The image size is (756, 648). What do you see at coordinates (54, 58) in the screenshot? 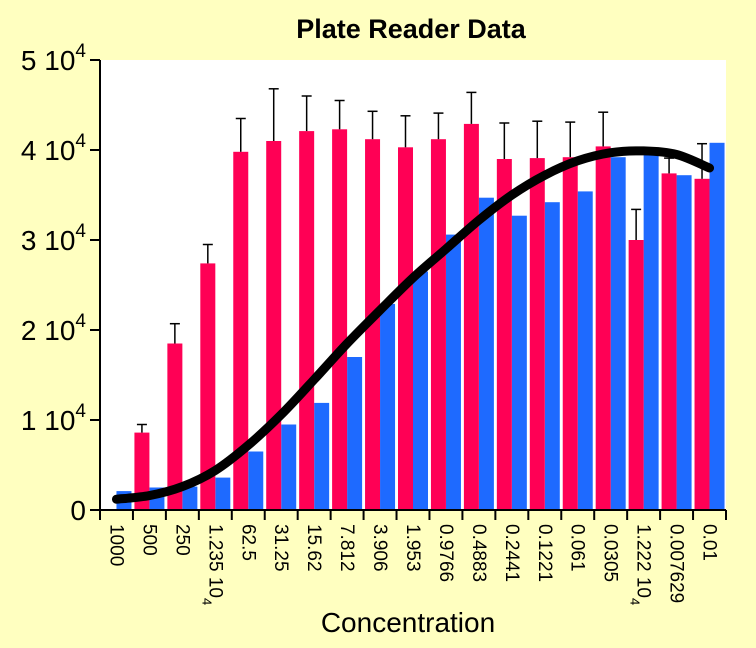
I see `y-tick-label: 5 104` at bounding box center [54, 58].